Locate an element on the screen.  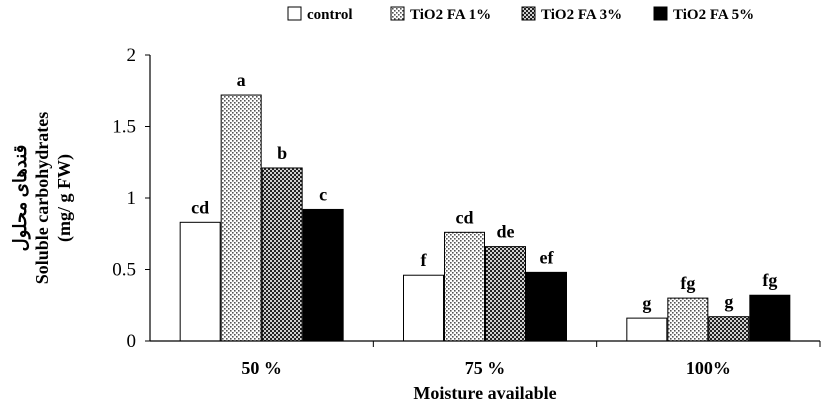
x-category-label: 75 % is located at coordinates (485, 368).